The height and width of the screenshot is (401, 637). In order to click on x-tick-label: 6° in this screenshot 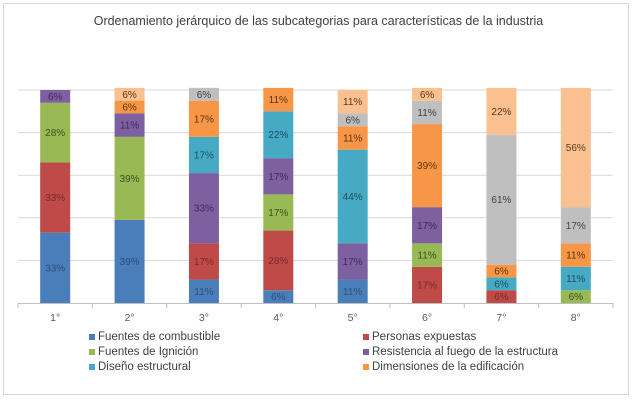, I will do `click(427, 318)`.